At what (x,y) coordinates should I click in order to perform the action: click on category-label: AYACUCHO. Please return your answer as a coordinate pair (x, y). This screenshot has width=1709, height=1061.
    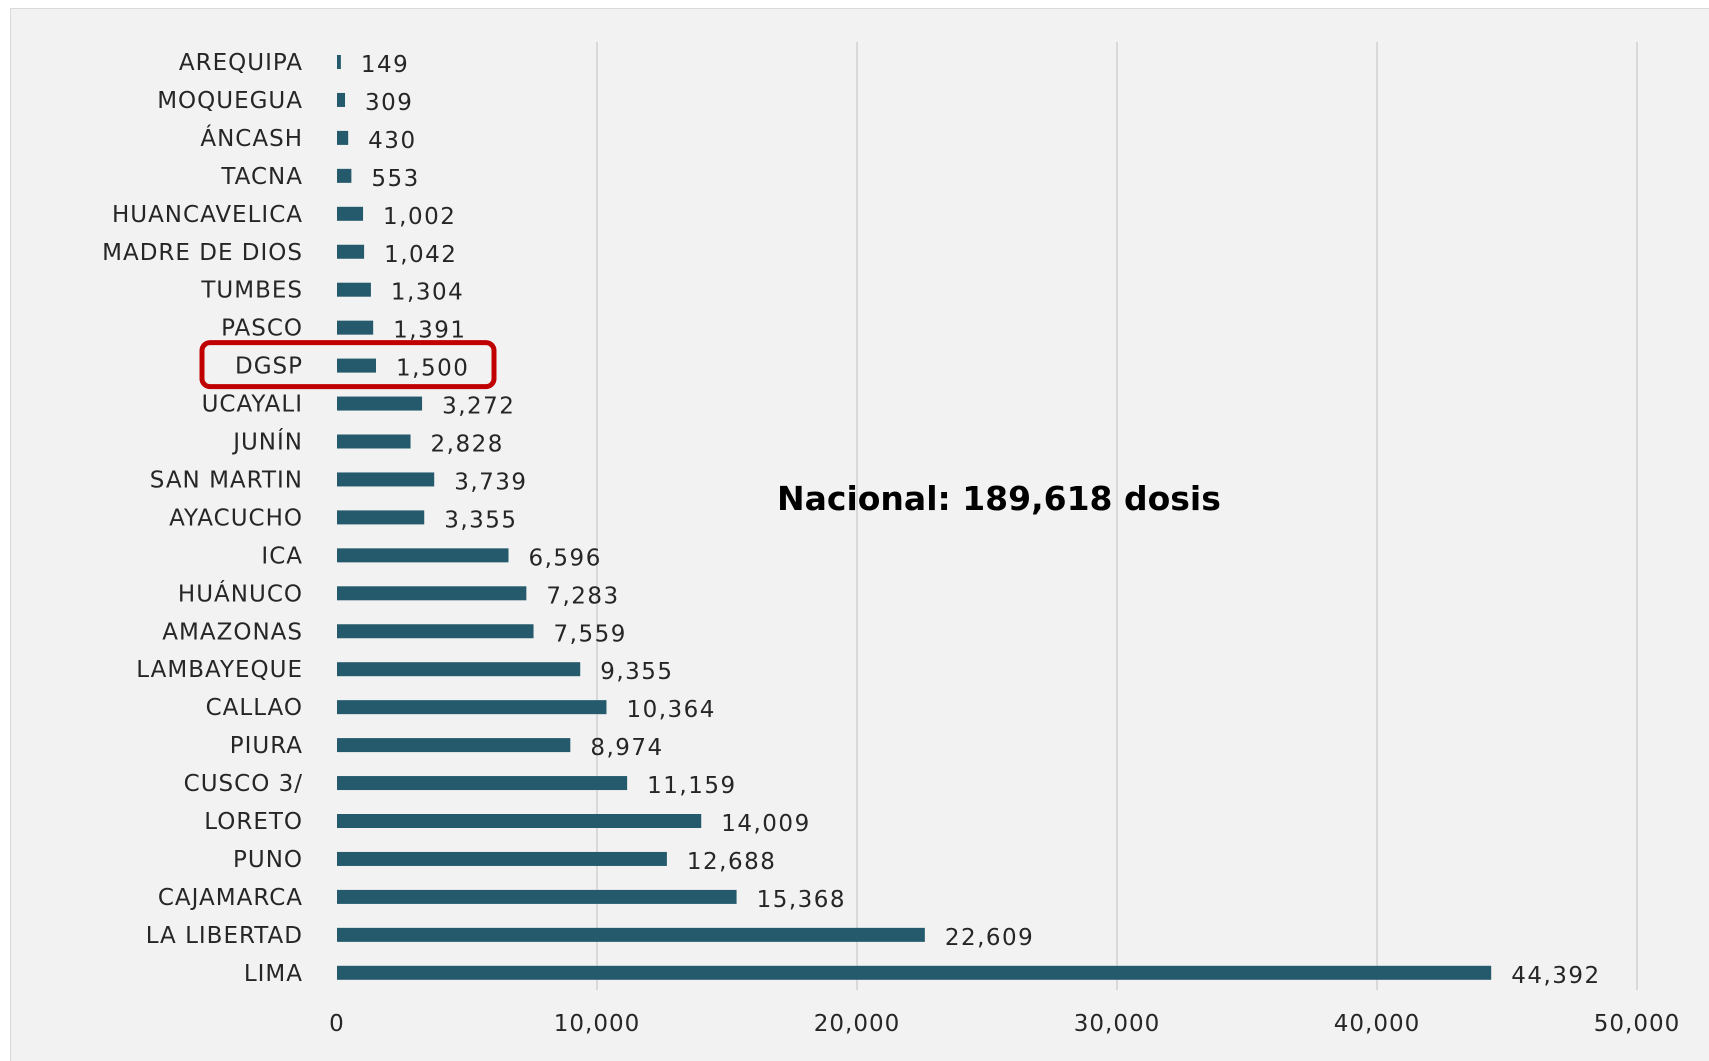
    Looking at the image, I should click on (236, 518).